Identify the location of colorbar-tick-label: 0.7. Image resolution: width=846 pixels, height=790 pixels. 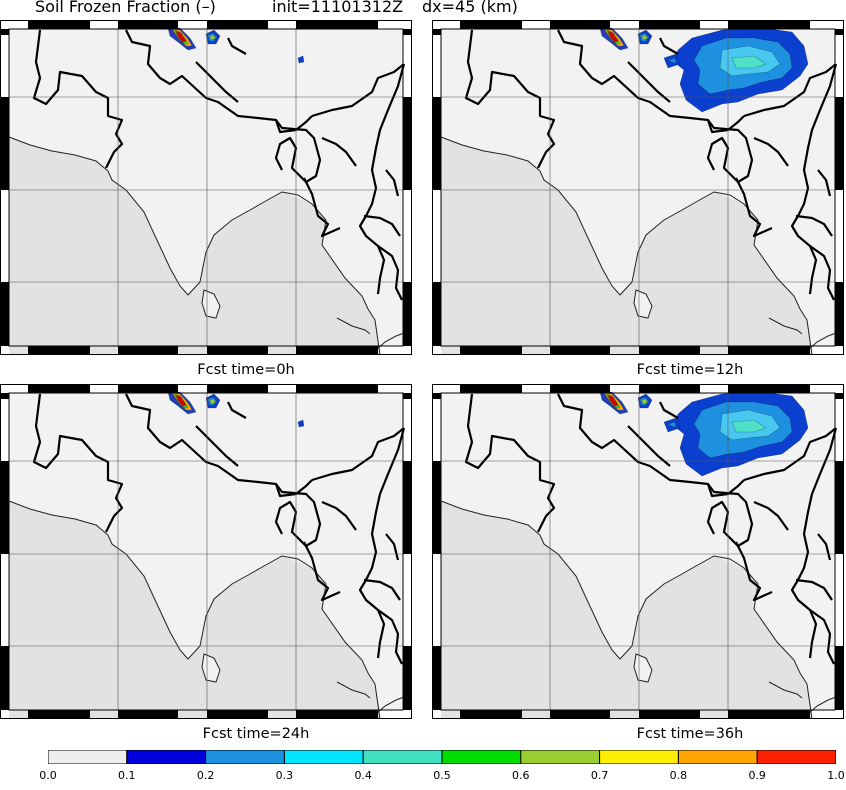
(599, 775).